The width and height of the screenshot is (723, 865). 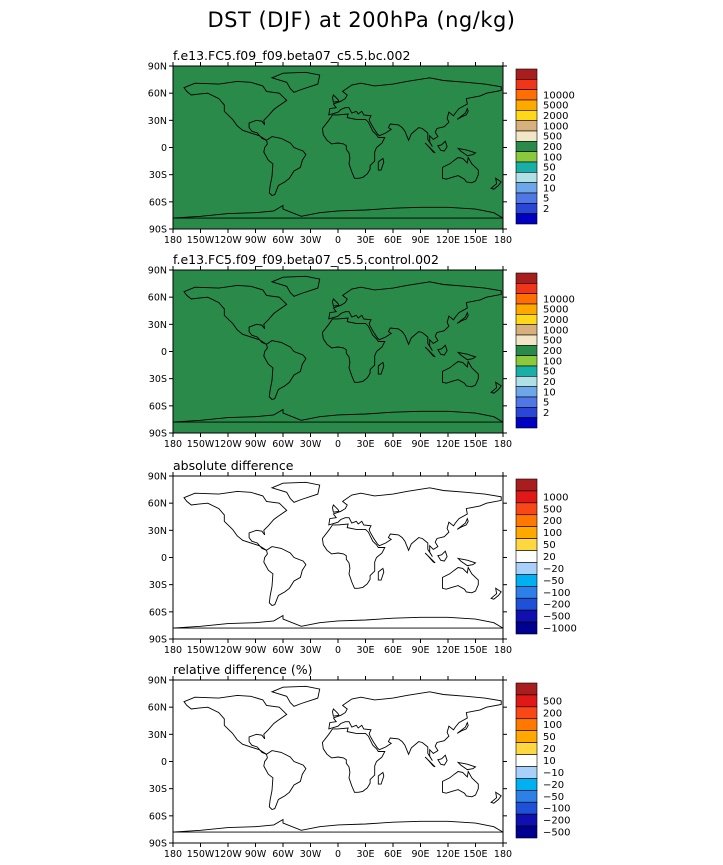 What do you see at coordinates (158, 406) in the screenshot?
I see `y-tick-label: 60S` at bounding box center [158, 406].